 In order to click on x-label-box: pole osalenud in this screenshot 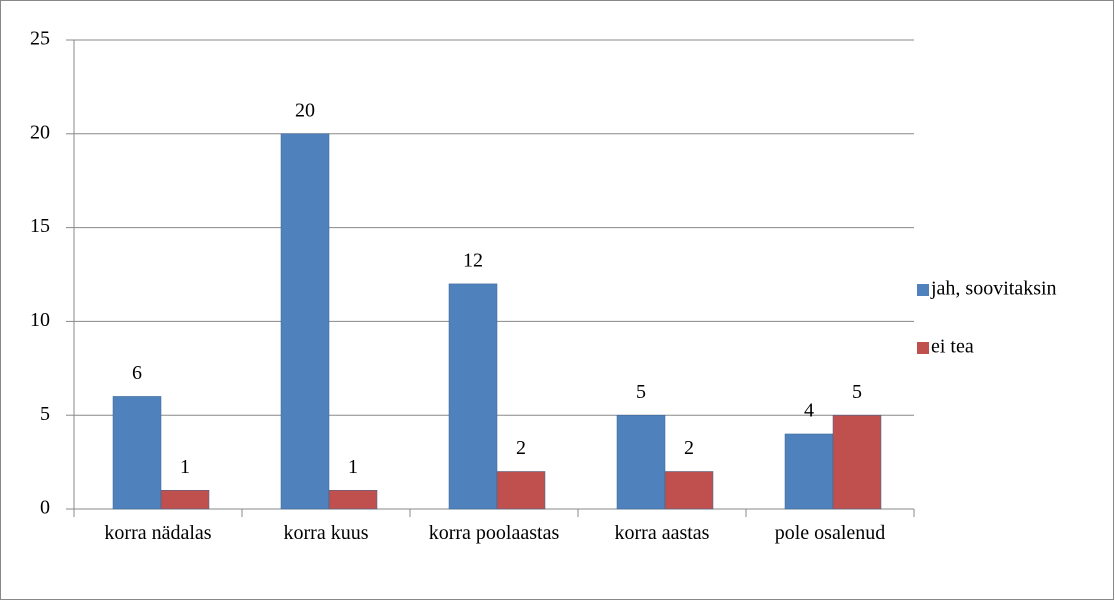, I will do `click(830, 533)`.